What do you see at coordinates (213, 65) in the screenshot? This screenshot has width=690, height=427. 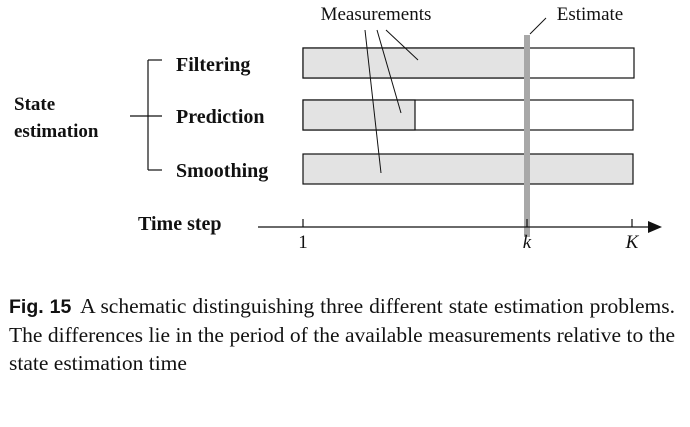 I see `filtering-label: Filtering` at bounding box center [213, 65].